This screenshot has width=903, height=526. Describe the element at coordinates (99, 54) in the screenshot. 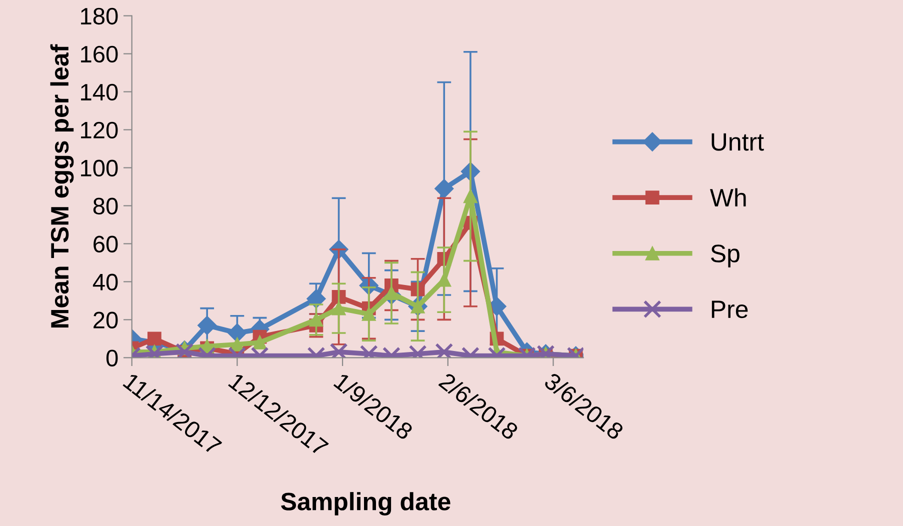

I see `y-tick-label: 160` at that location.